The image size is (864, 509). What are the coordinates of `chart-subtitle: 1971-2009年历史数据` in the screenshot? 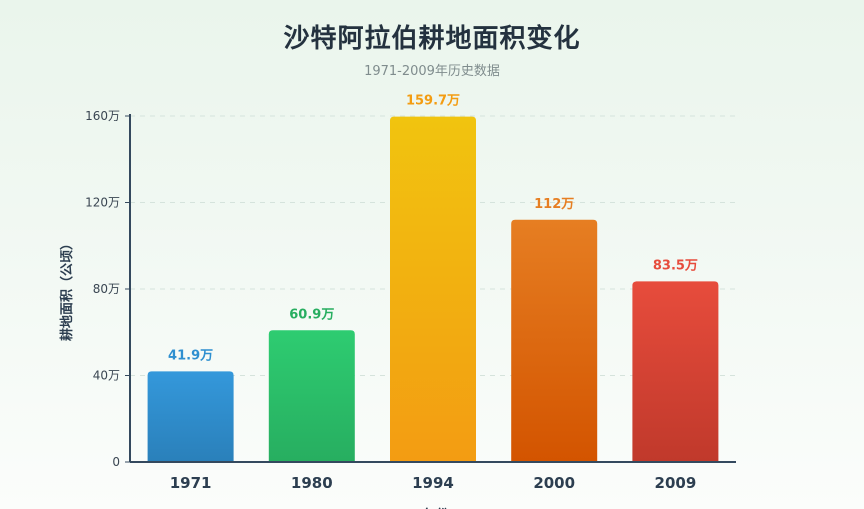 It's located at (432, 71).